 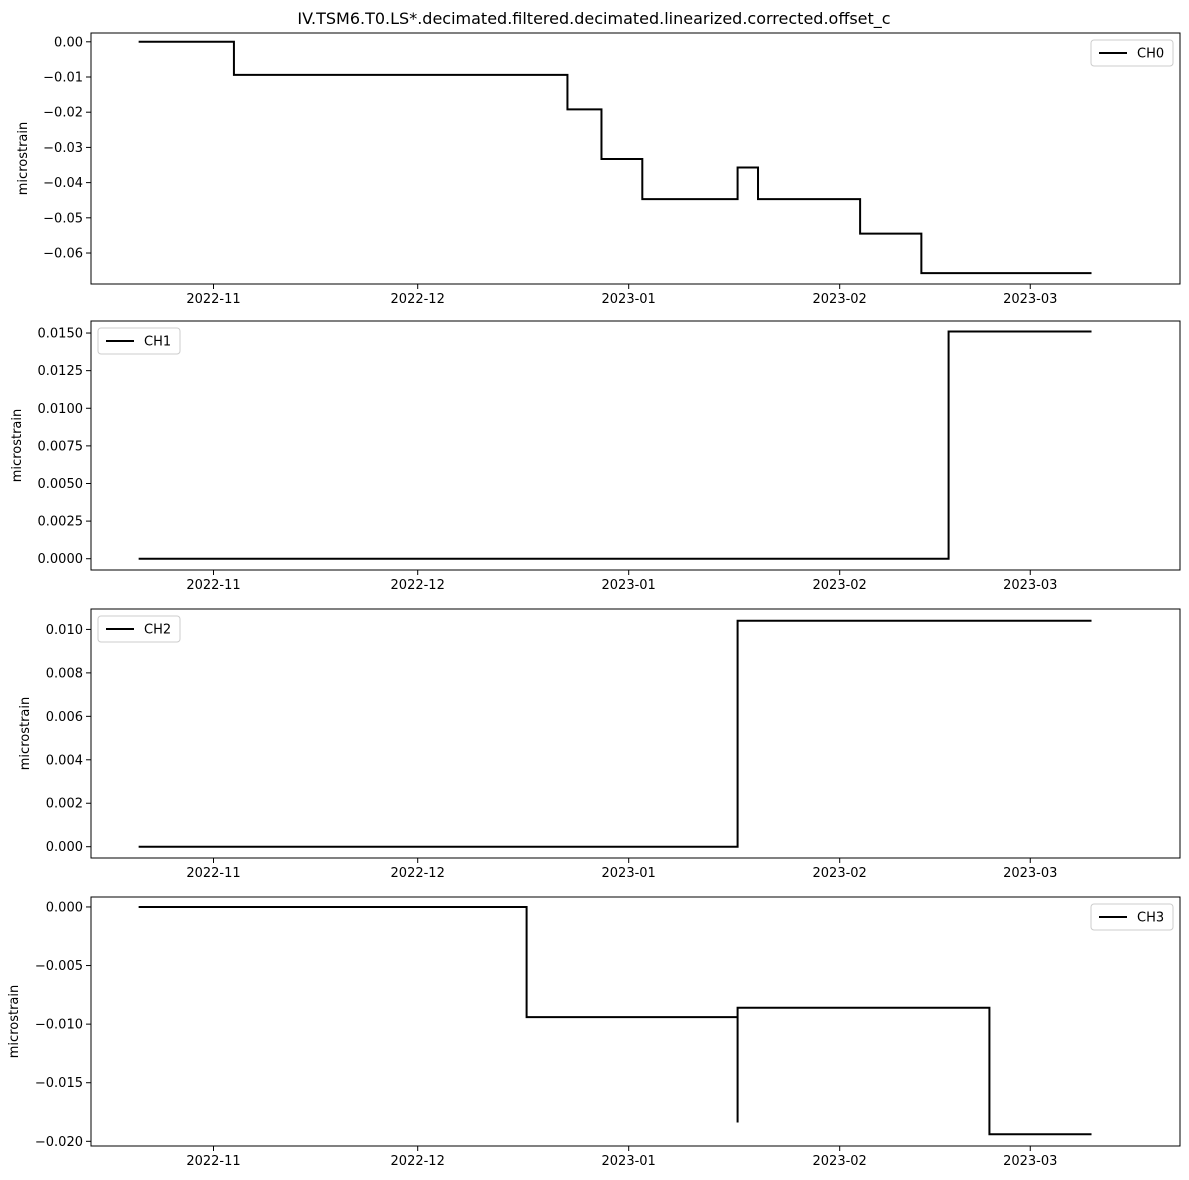 I want to click on y-tick-label: −0.020, so click(x=59, y=1142).